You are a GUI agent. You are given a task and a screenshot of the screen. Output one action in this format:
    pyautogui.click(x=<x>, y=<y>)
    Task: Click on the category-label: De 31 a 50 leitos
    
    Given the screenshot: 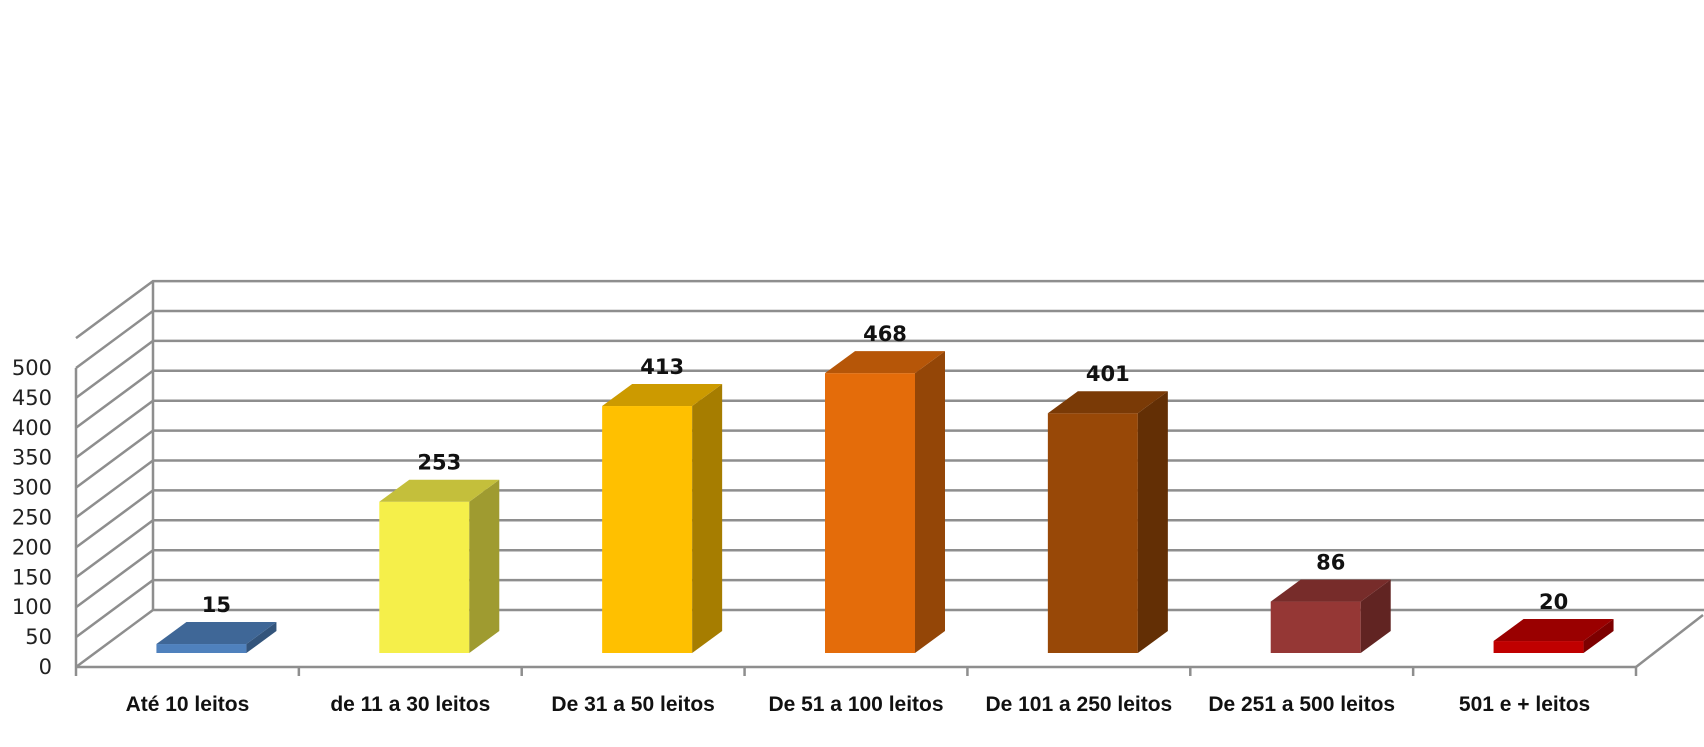 What is the action you would take?
    pyautogui.click(x=632, y=704)
    